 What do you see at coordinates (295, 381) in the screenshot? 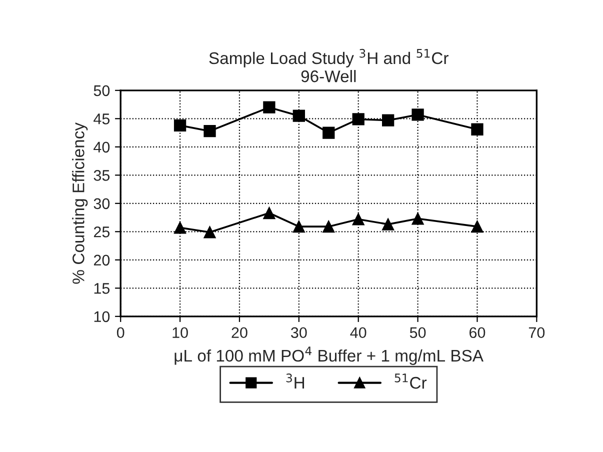
I see `legend-label: $^{3}$H` at bounding box center [295, 381].